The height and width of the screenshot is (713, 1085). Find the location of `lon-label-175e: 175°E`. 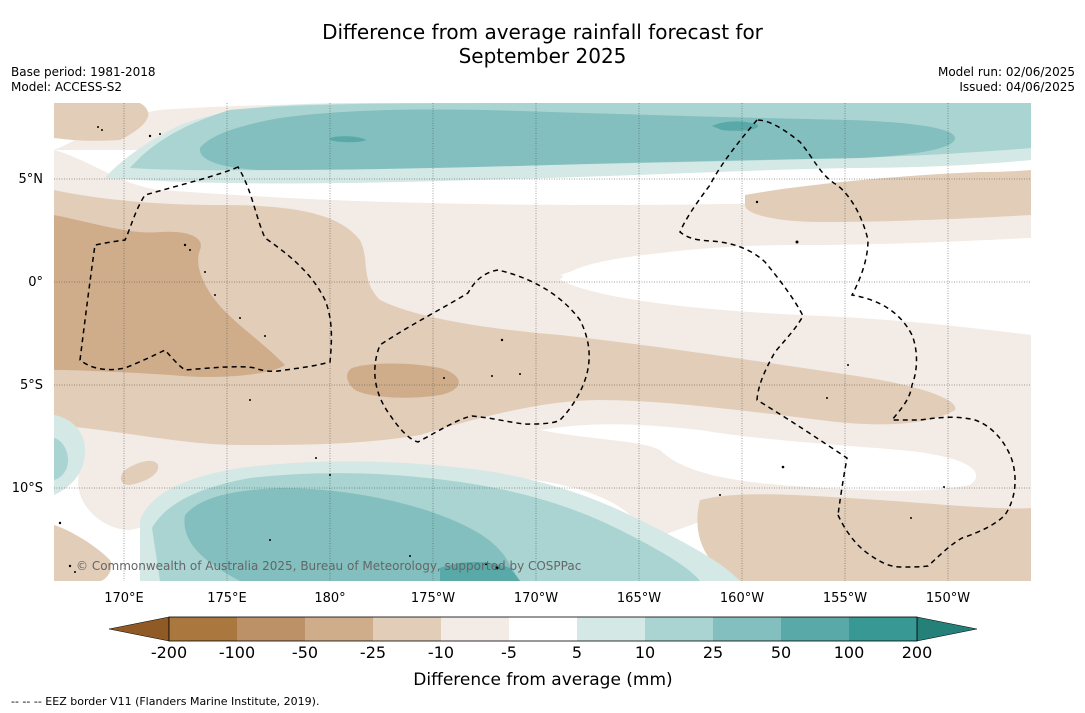

lon-label-175e: 175°E is located at coordinates (227, 598).